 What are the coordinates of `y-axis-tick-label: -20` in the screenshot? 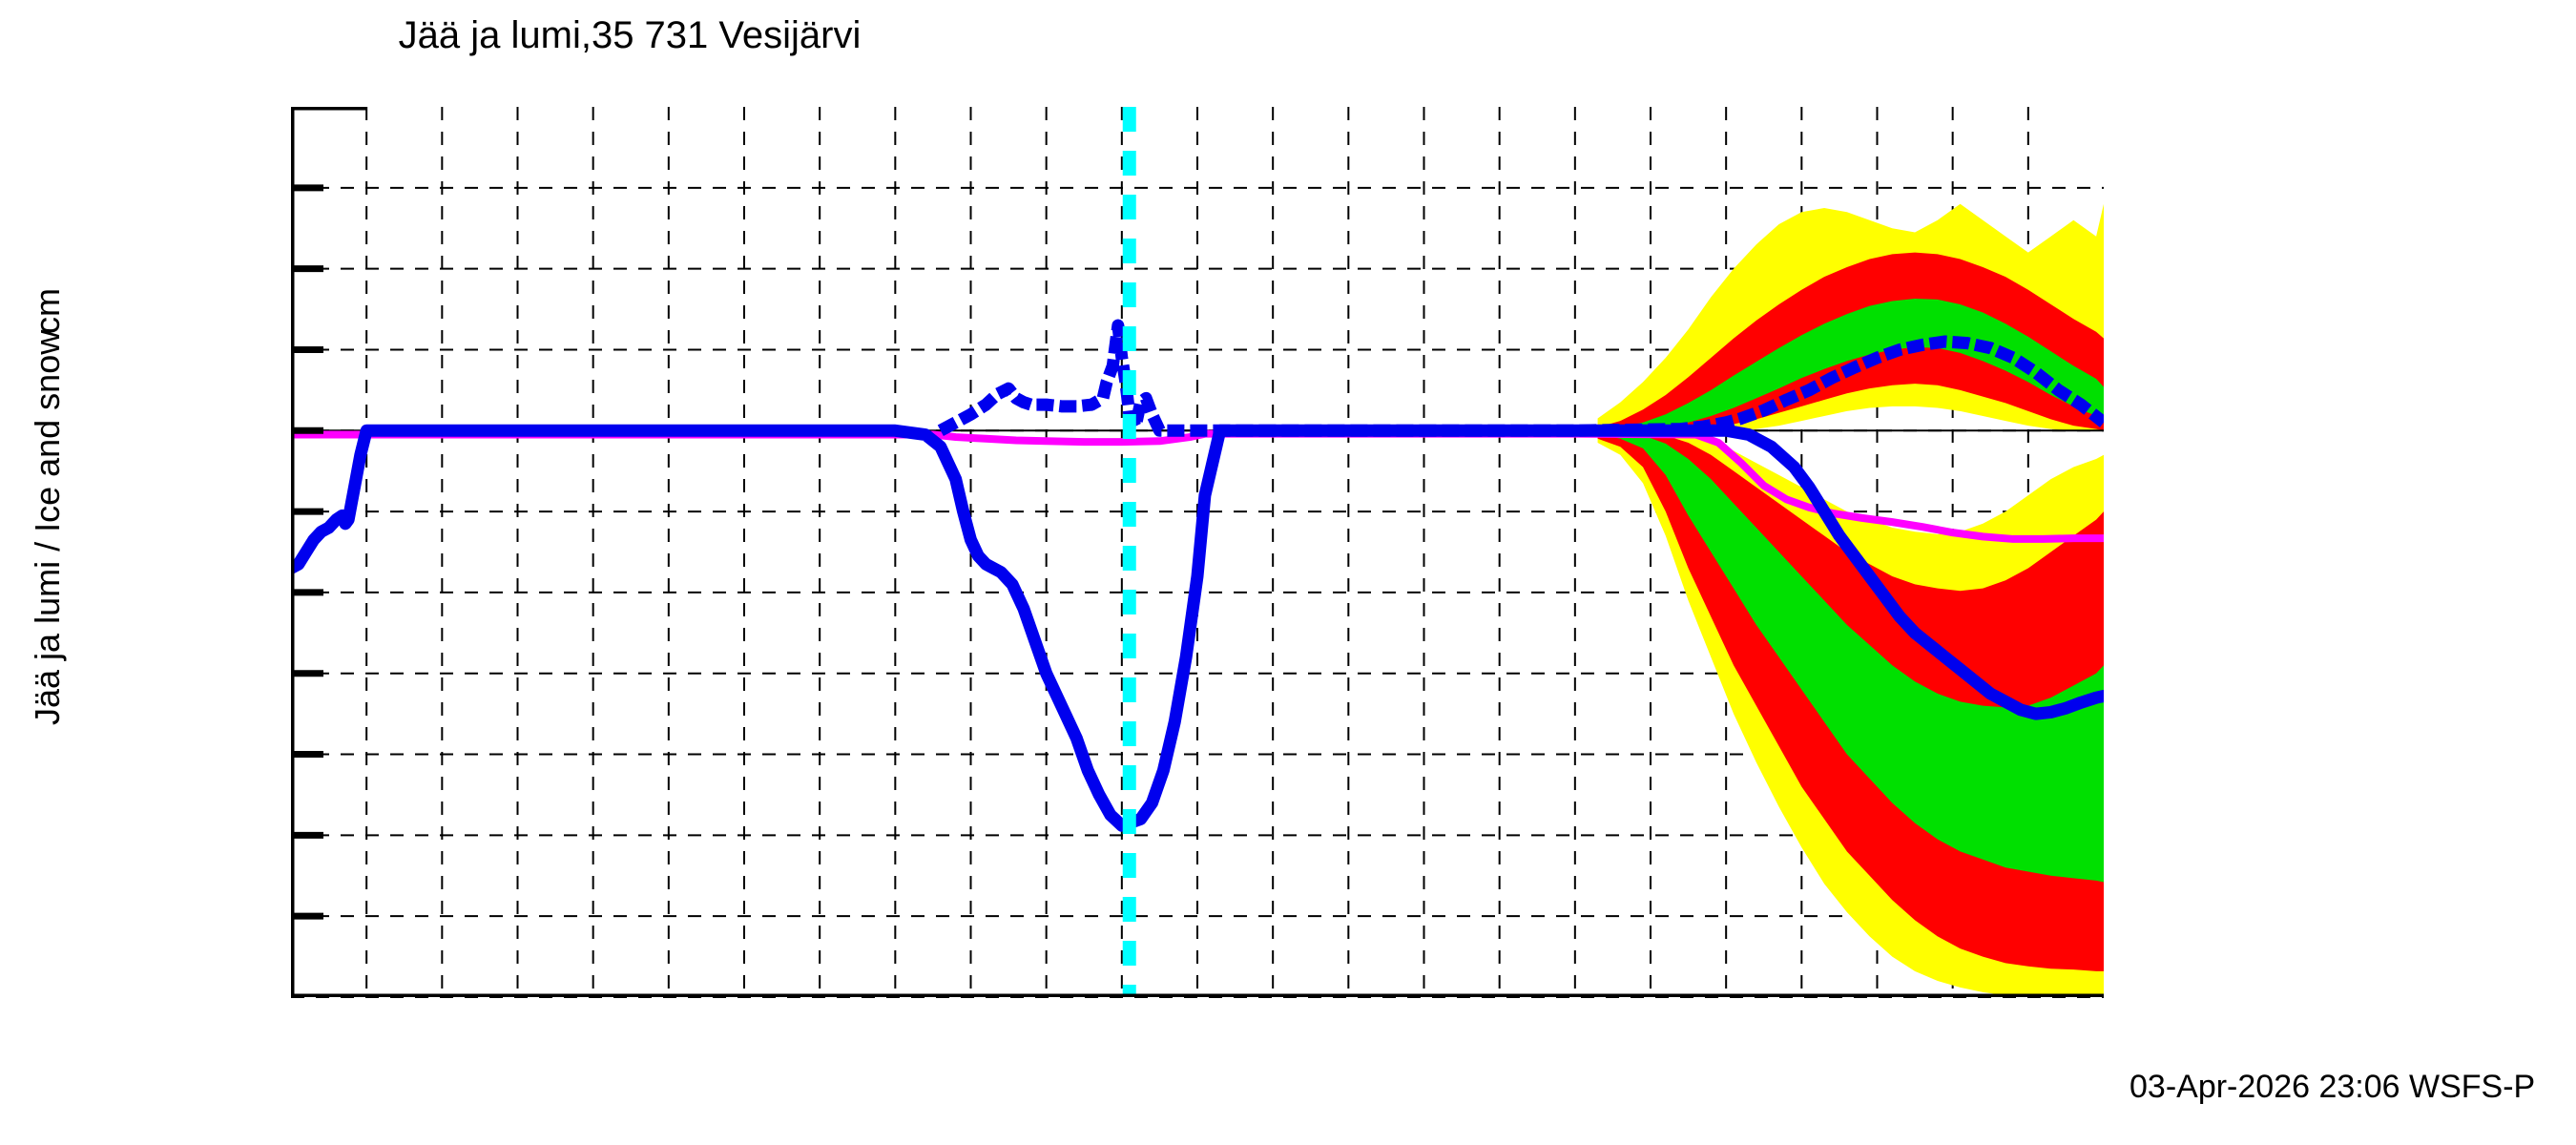 It's located at (245, 593).